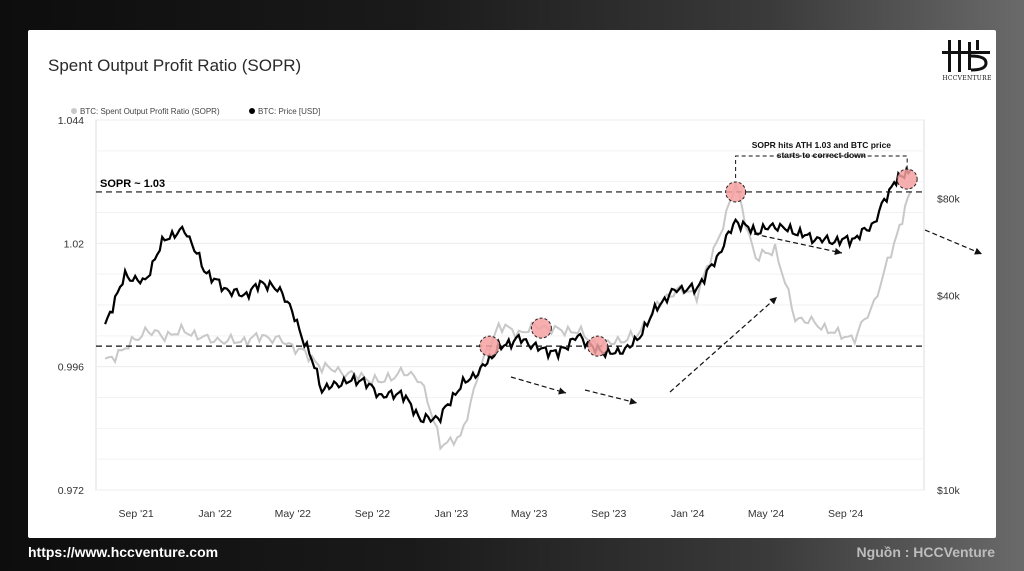  What do you see at coordinates (150, 111) in the screenshot?
I see `legend-label: BTC: Spent Output Profit Ratio (SOPR)` at bounding box center [150, 111].